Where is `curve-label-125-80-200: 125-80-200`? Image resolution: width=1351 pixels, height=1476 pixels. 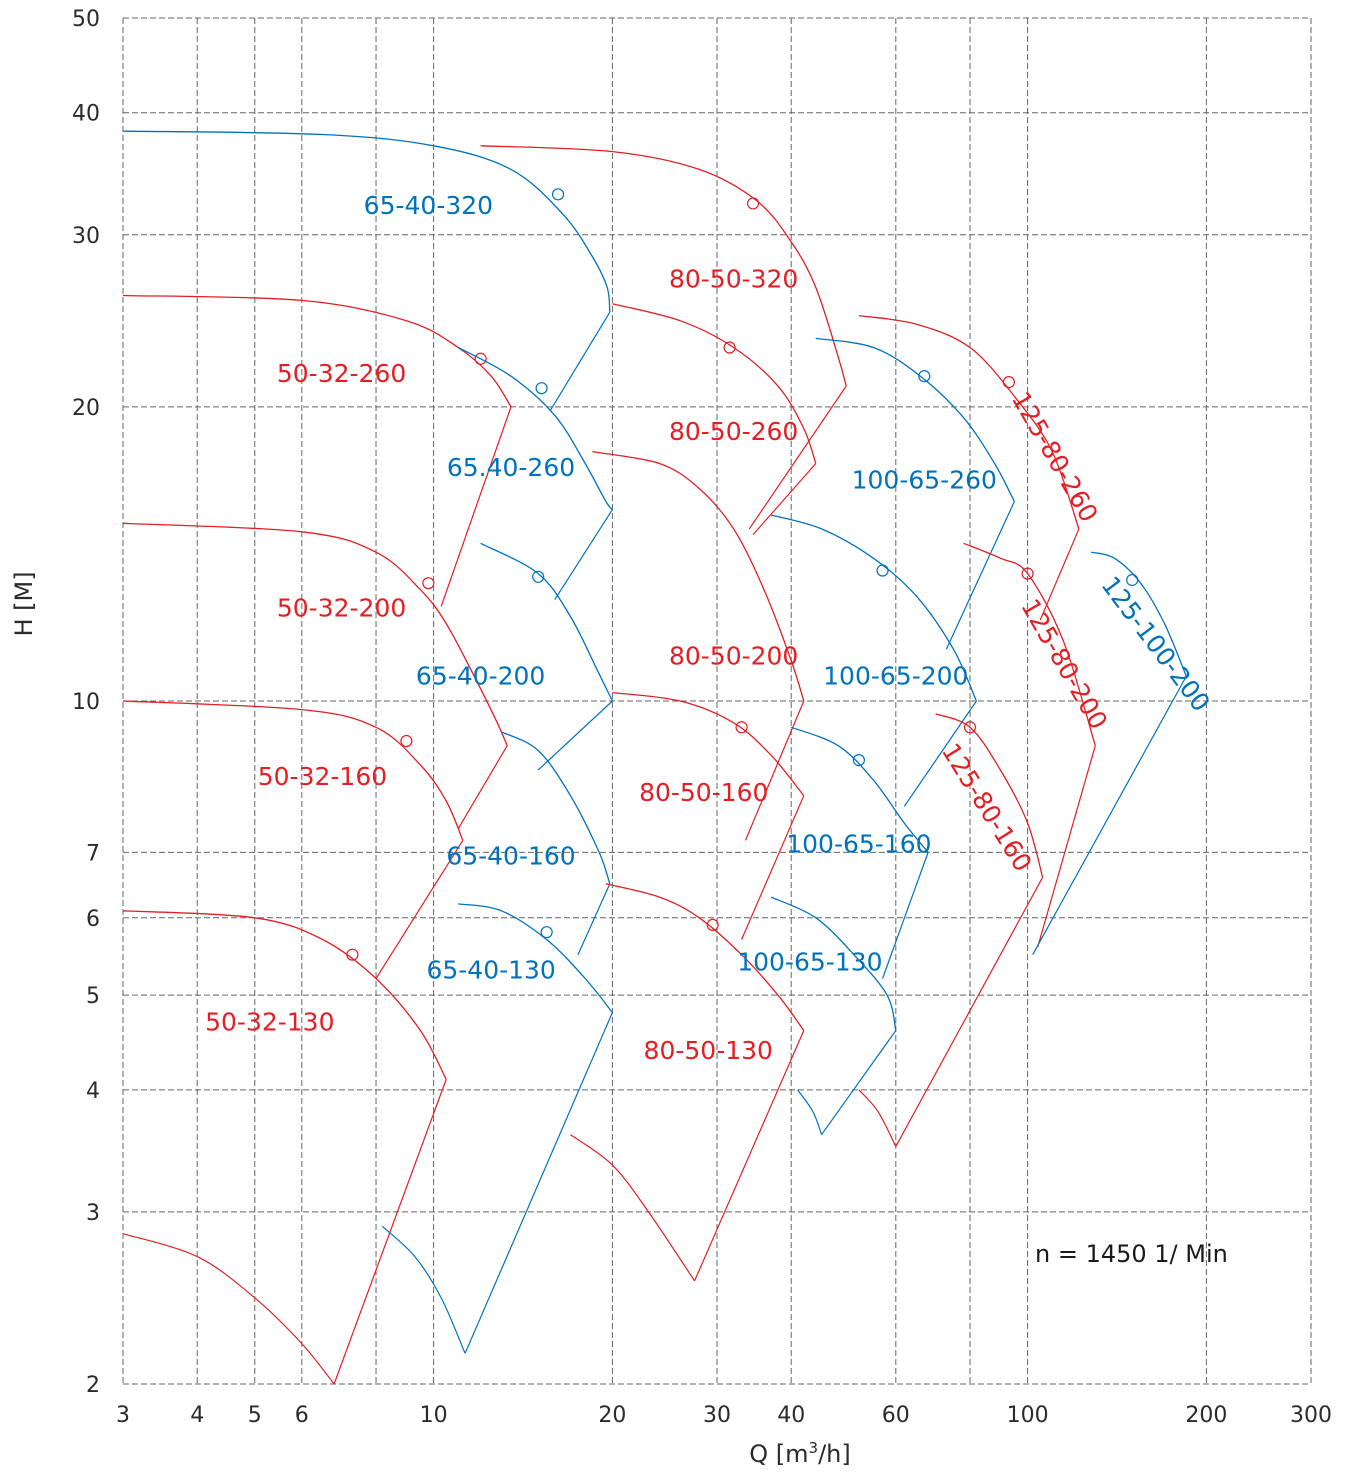
curve-label-125-80-200: 125-80-200 is located at coordinates (1064, 664).